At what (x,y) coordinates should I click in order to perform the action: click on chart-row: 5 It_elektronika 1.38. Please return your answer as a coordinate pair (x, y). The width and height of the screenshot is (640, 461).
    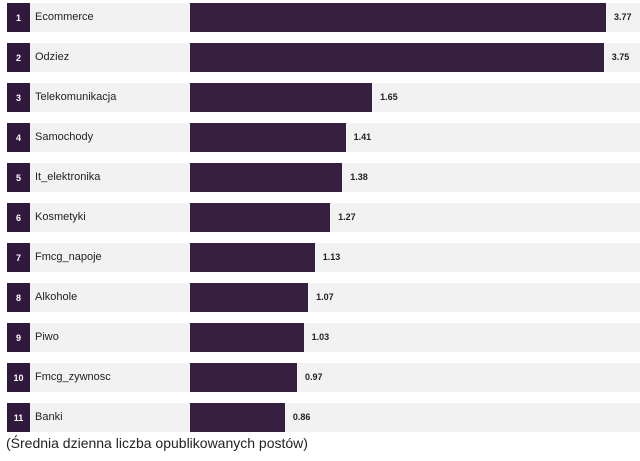
    Looking at the image, I should click on (323, 177).